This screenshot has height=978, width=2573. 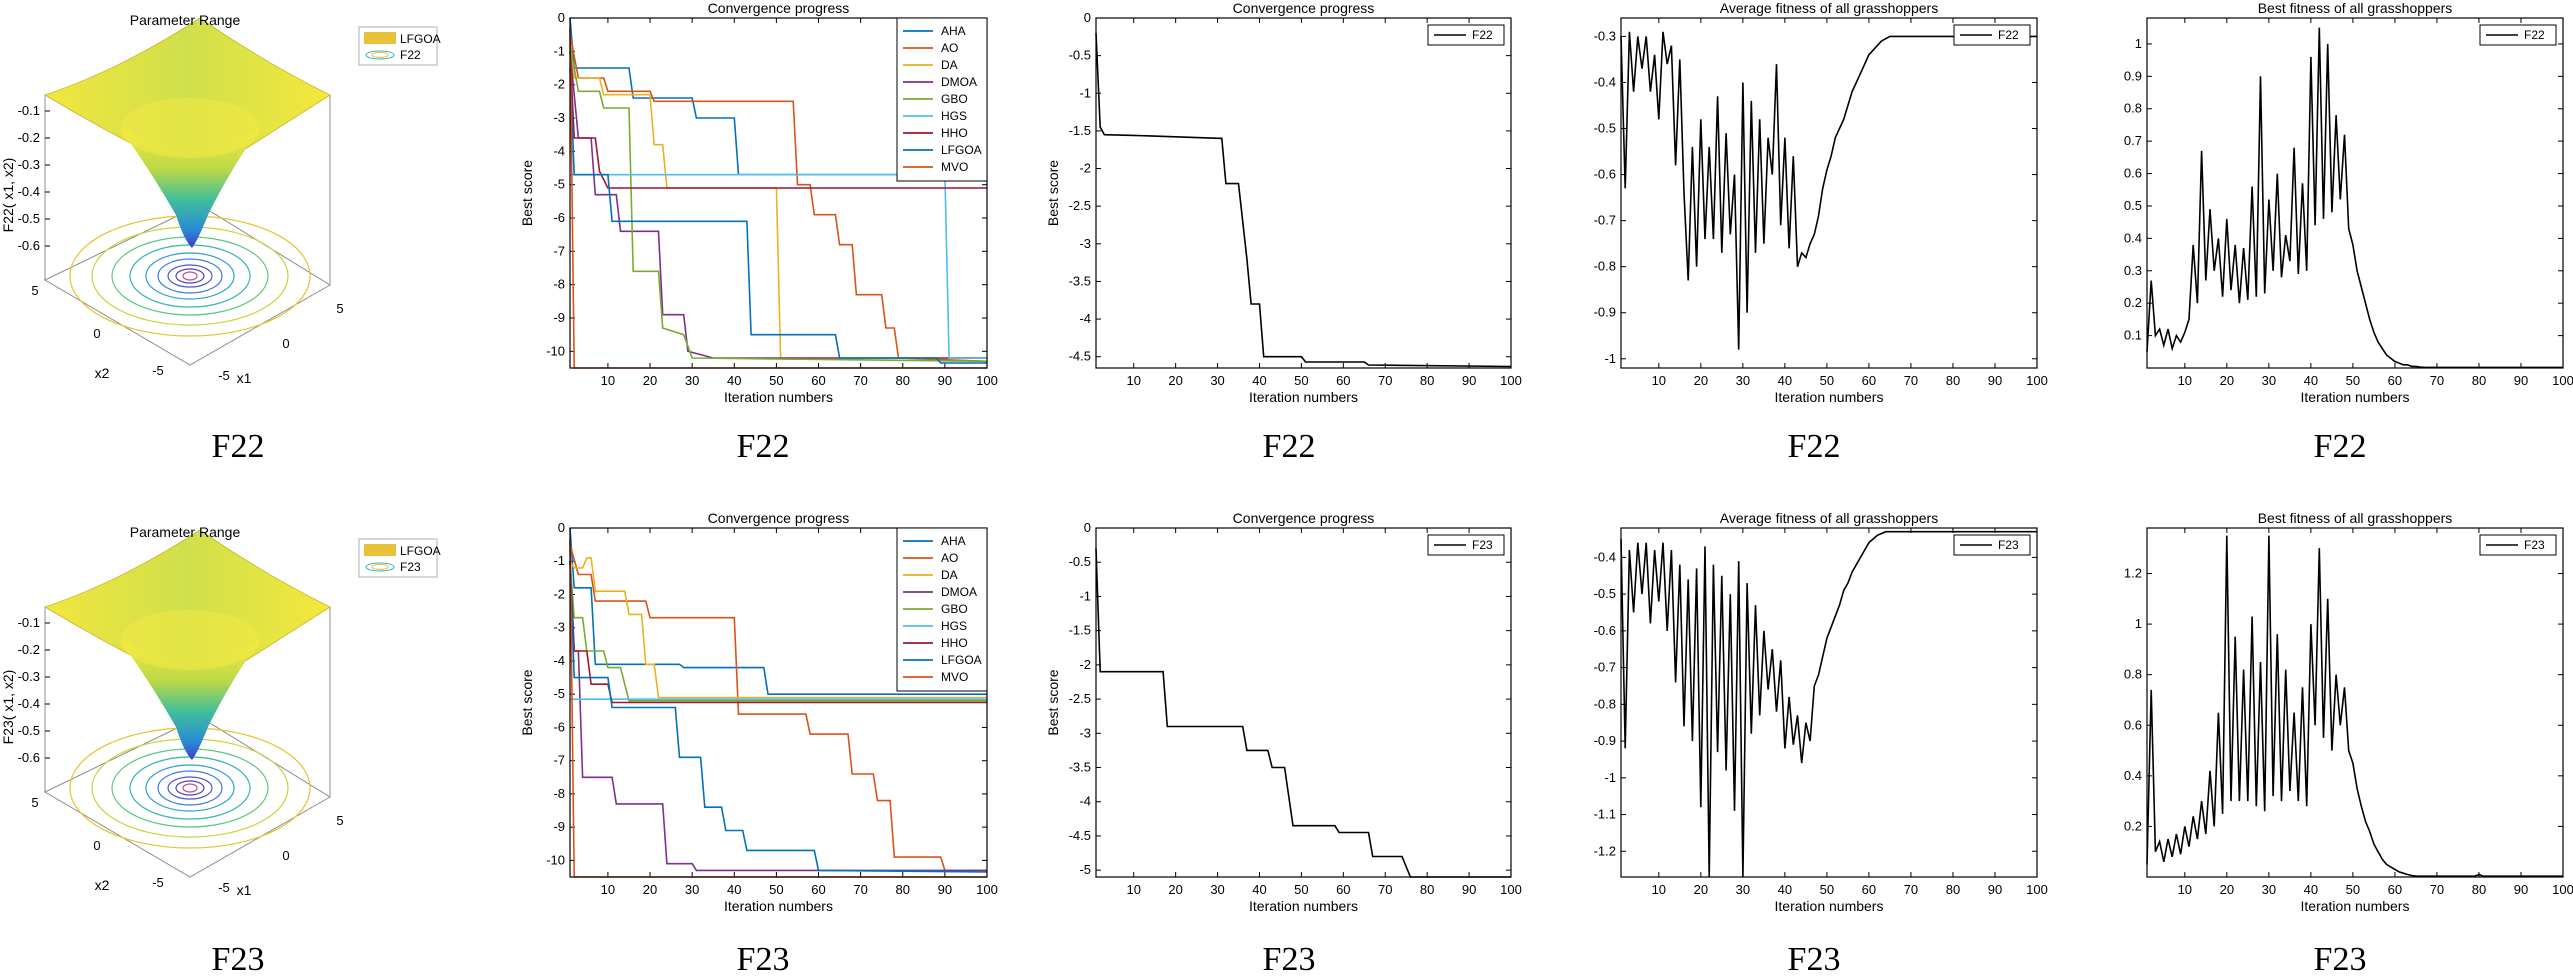 What do you see at coordinates (987, 380) in the screenshot?
I see `x-tick-label: 100` at bounding box center [987, 380].